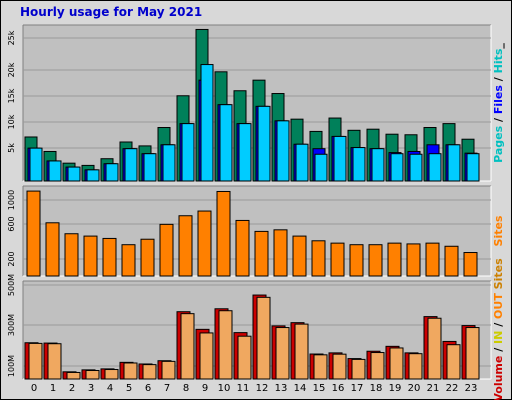  Describe the element at coordinates (11, 285) in the screenshot. I see `volume-panel-y-tick-label: 500M` at that location.